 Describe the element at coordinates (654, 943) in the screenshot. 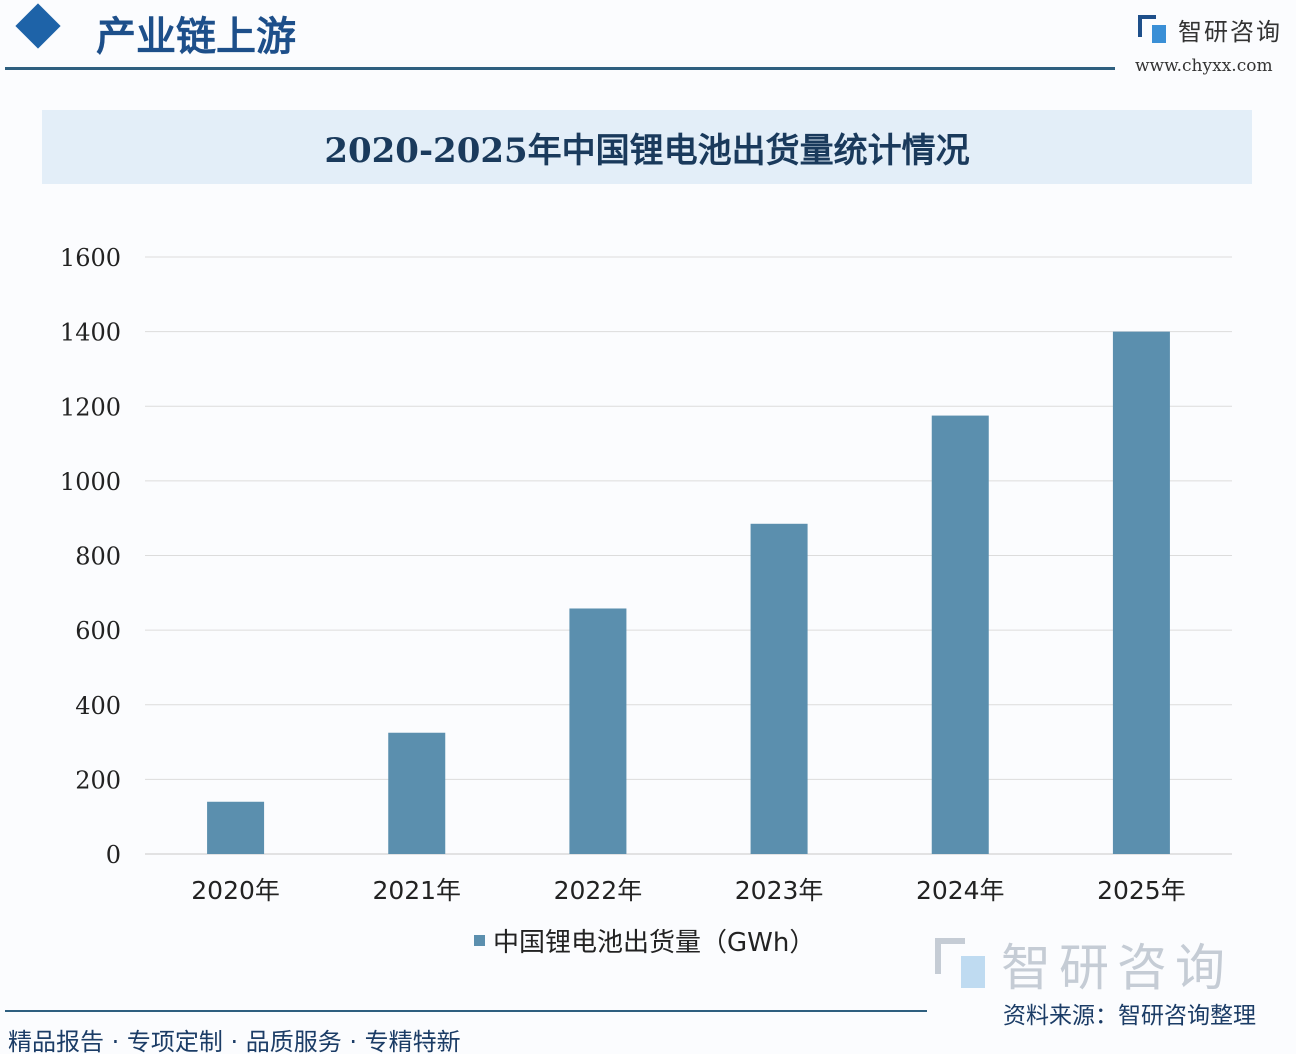

I see `legend-label: 中国锂电池出货量（GWh）` at that location.